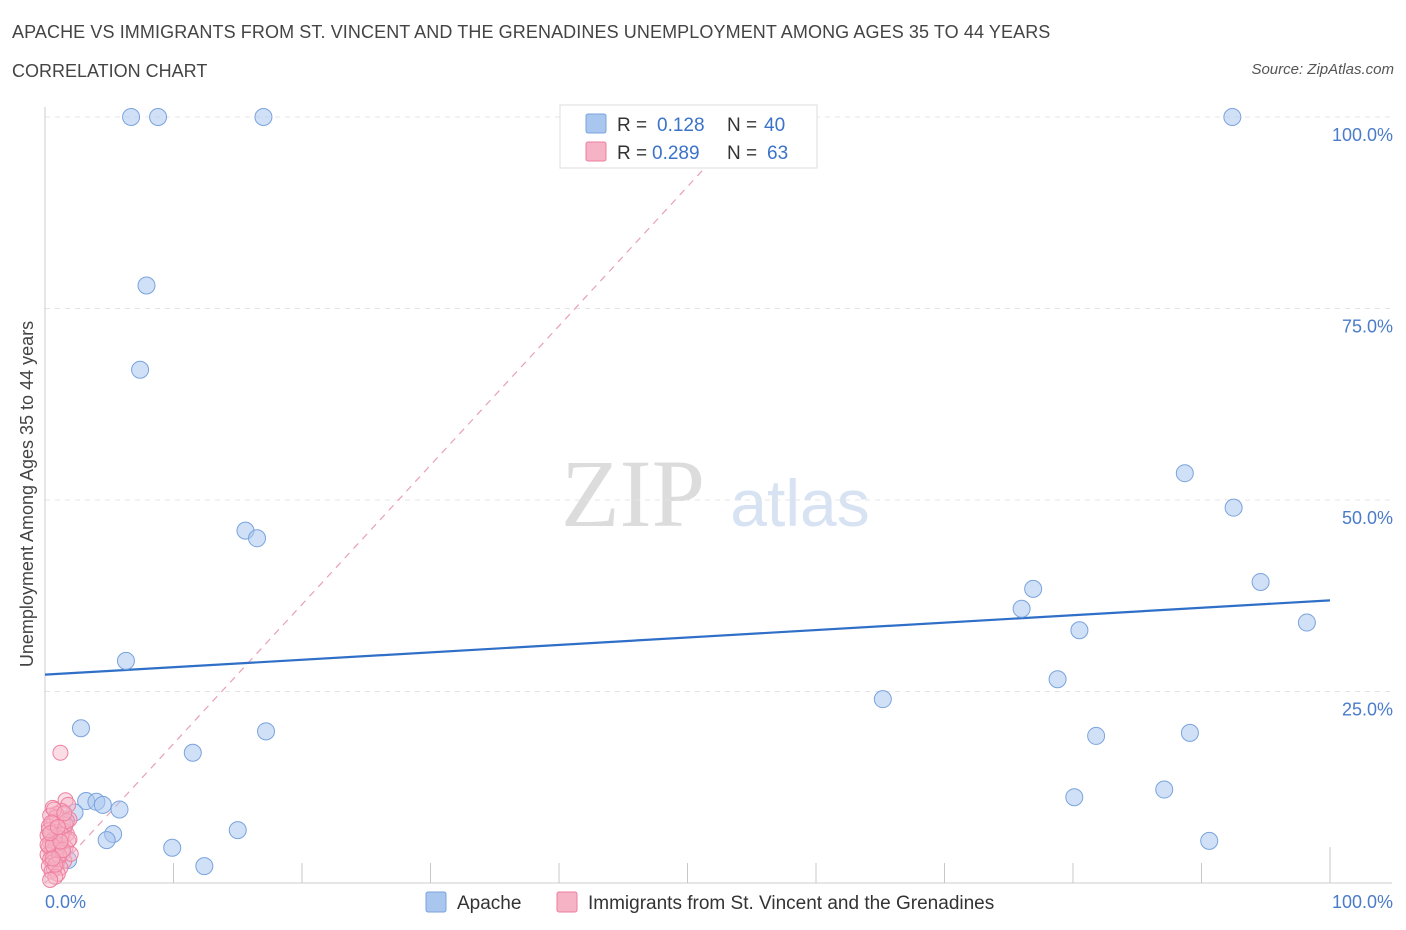  Describe the element at coordinates (742, 153) in the screenshot. I see `legend-n-label-st-vincent: N =` at that location.